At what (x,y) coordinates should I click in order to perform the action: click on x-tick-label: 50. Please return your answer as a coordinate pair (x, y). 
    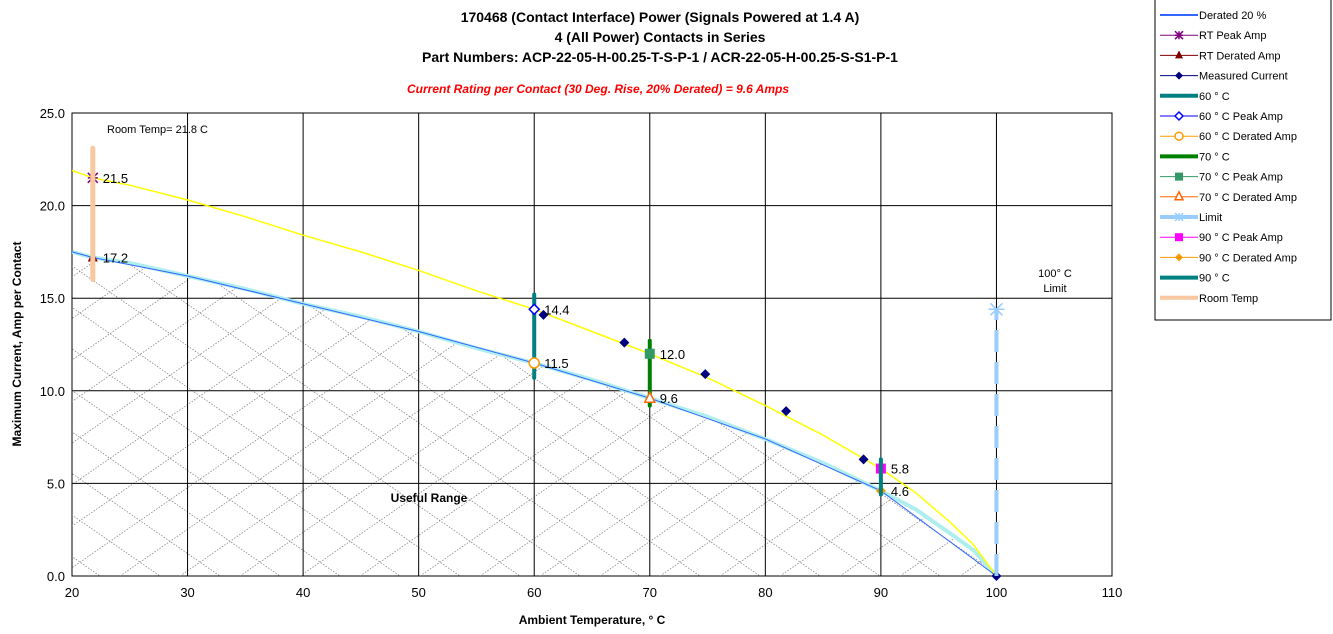
    Looking at the image, I should click on (418, 592).